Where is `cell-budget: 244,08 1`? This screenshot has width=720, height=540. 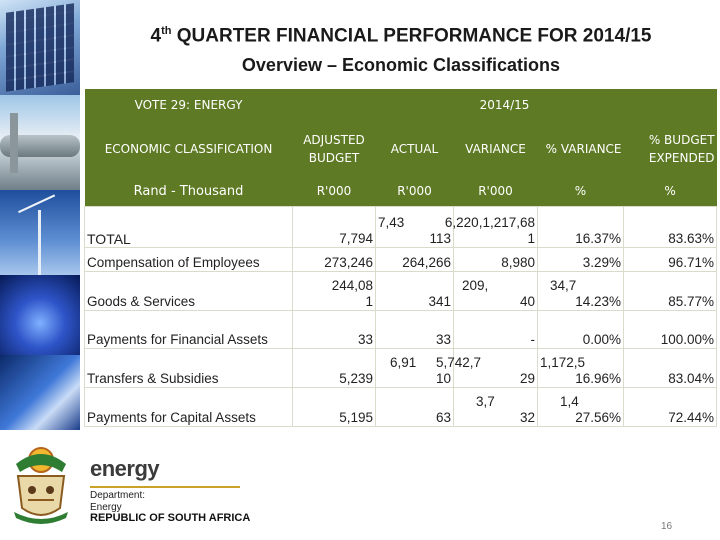
cell-budget: 244,08 1 is located at coordinates (334, 290).